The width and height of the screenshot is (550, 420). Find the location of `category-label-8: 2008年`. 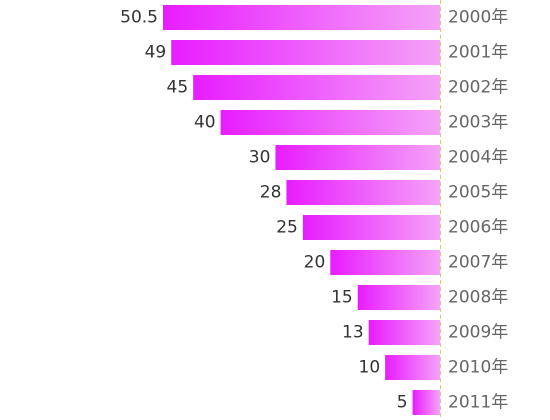

category-label-8: 2008年 is located at coordinates (478, 298).